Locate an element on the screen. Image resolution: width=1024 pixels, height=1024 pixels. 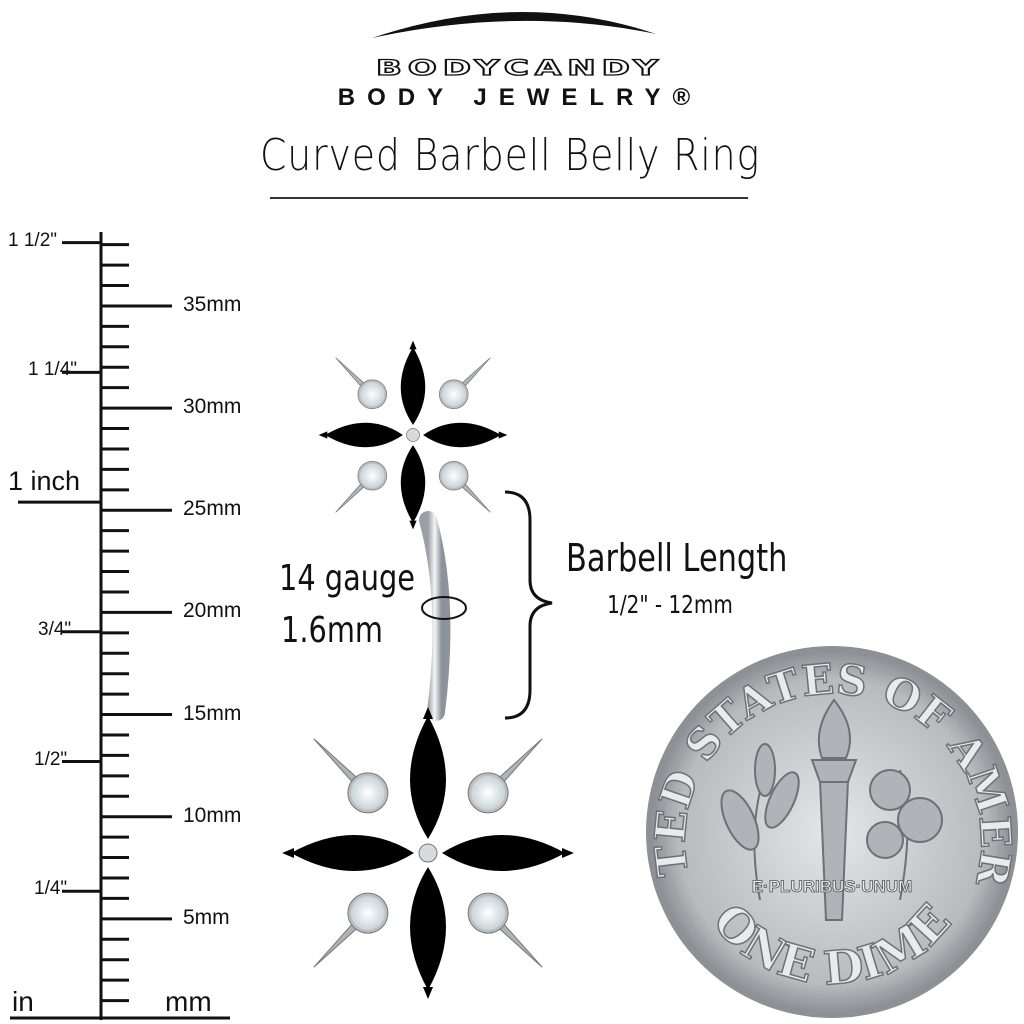
mm-label: 20mm is located at coordinates (212, 611).